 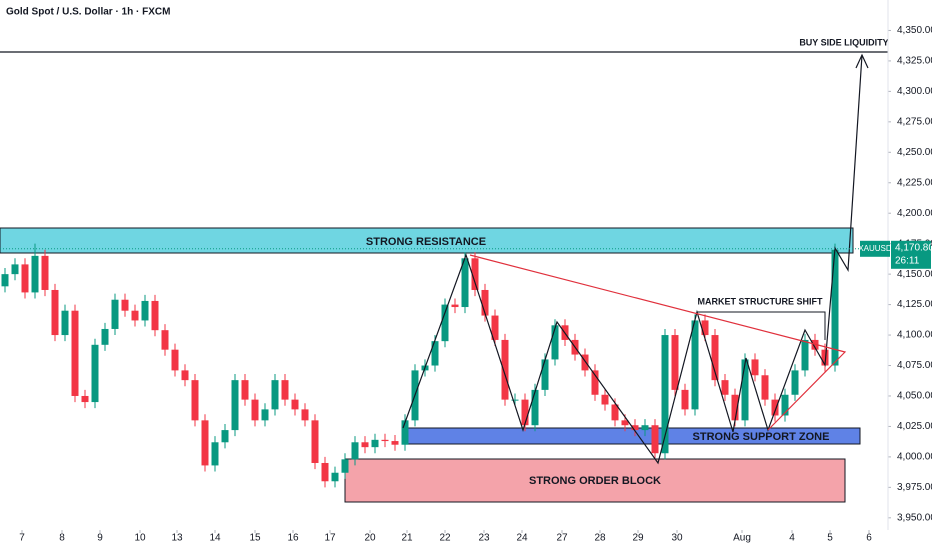 What do you see at coordinates (215, 538) in the screenshot?
I see `x-tick-label: 14` at bounding box center [215, 538].